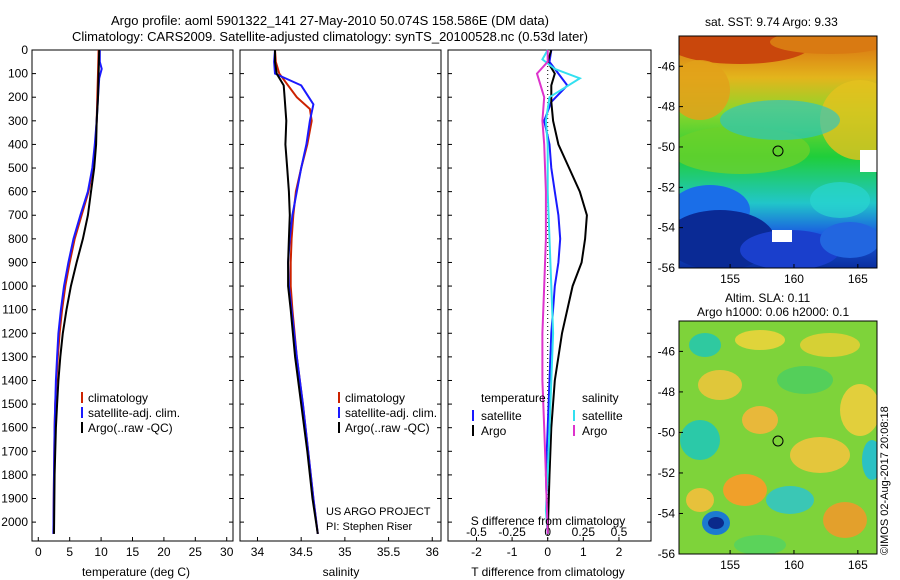 This screenshot has width=900, height=580. Describe the element at coordinates (133, 552) in the screenshot. I see `temperature-xtick-label: 15` at that location.